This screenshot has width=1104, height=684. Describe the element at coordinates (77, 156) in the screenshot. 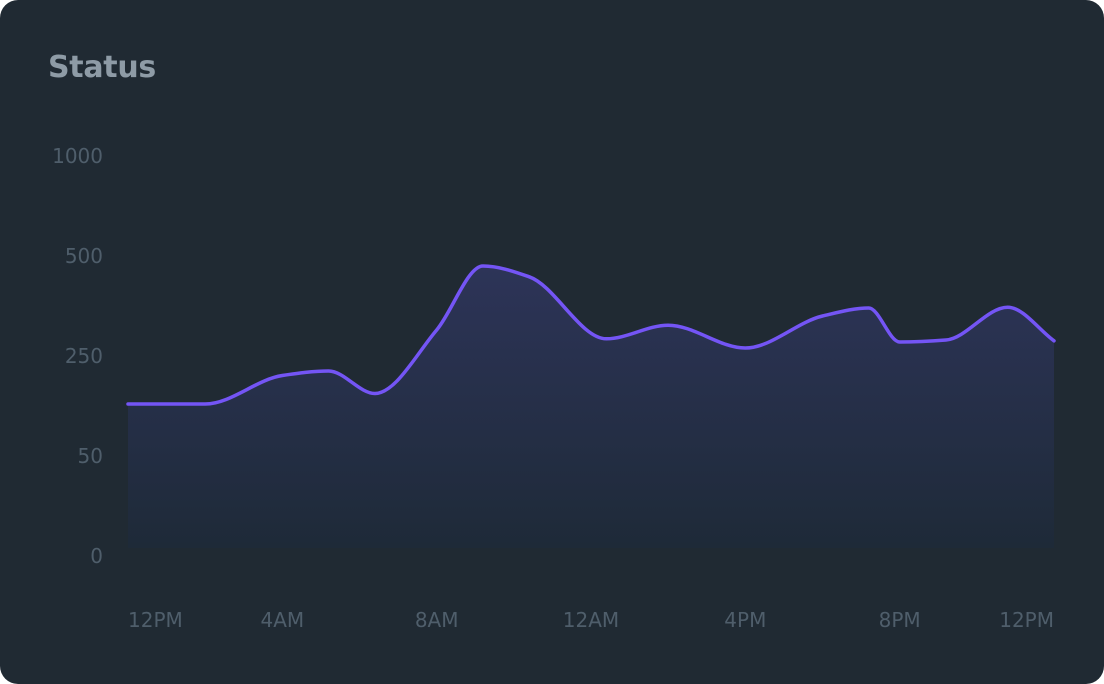

I see `y-tick-label: 1000` at that location.